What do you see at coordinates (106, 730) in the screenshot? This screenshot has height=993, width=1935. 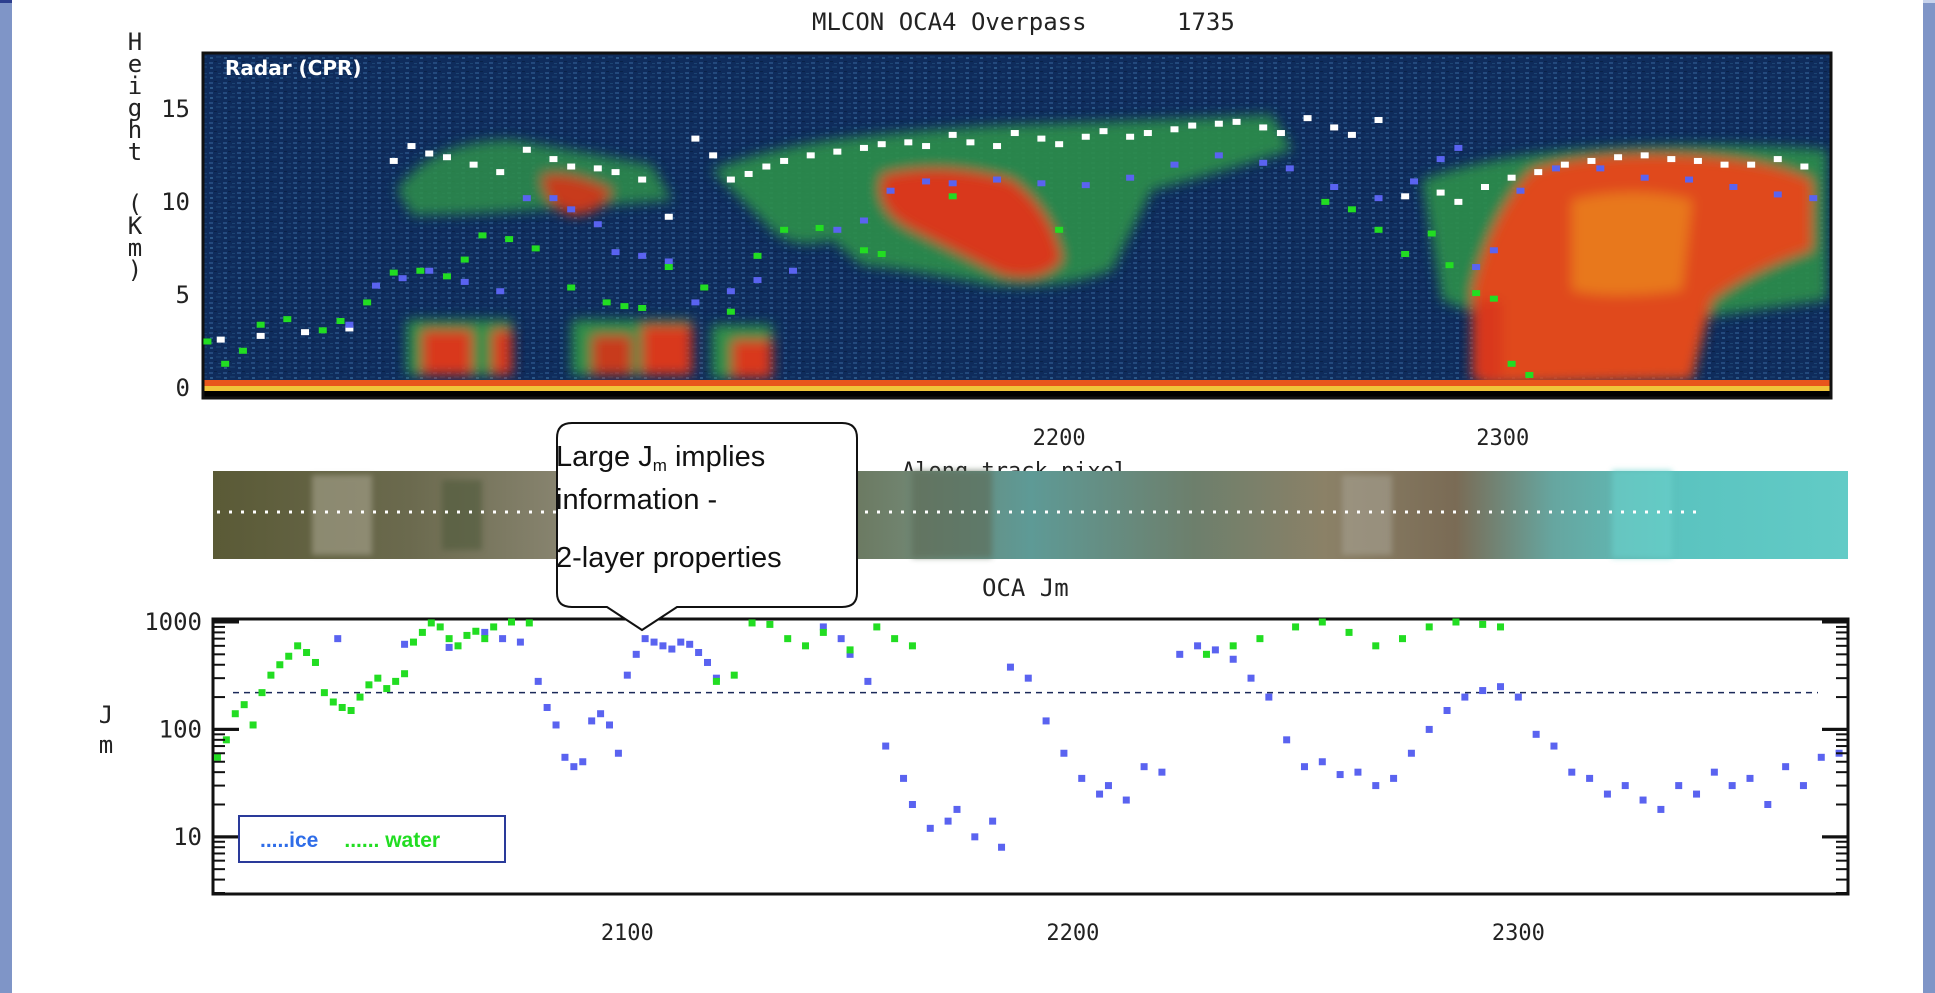 I see `jm-y-axis-label: Jm` at bounding box center [106, 730].